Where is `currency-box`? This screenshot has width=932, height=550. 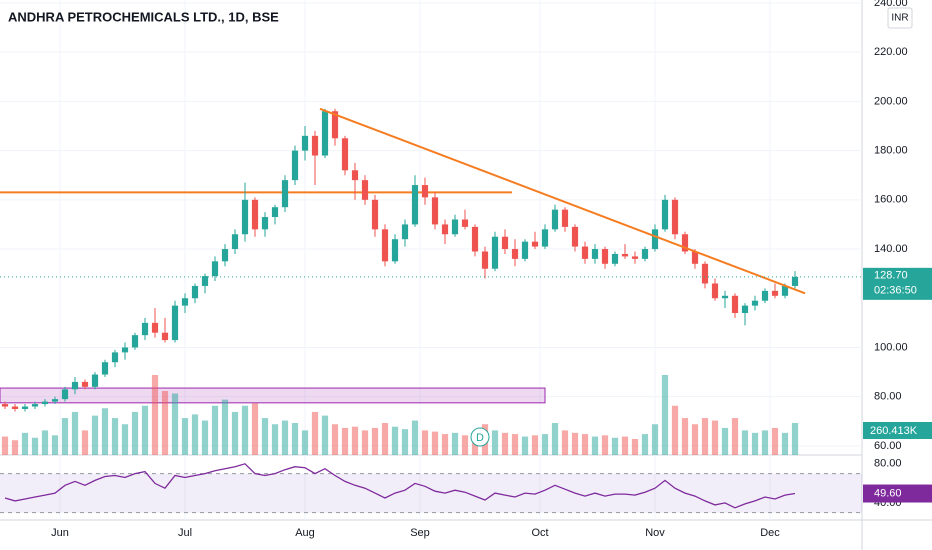
currency-box is located at coordinates (900, 18).